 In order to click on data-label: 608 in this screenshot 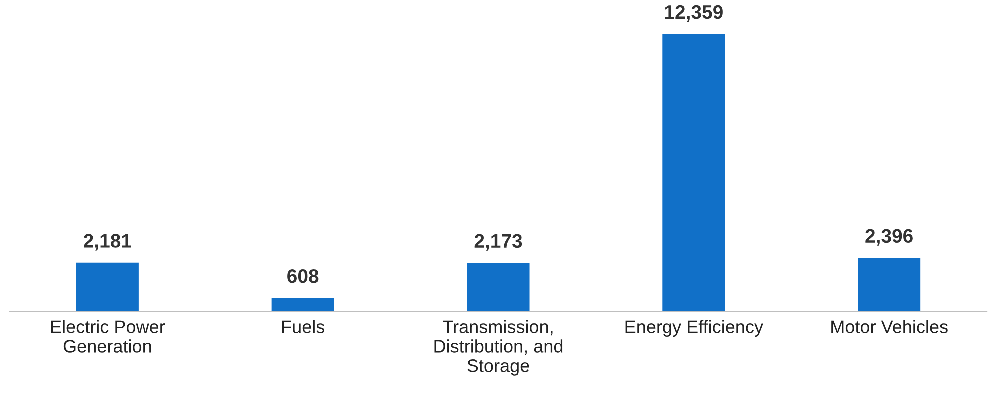, I will do `click(303, 276)`.